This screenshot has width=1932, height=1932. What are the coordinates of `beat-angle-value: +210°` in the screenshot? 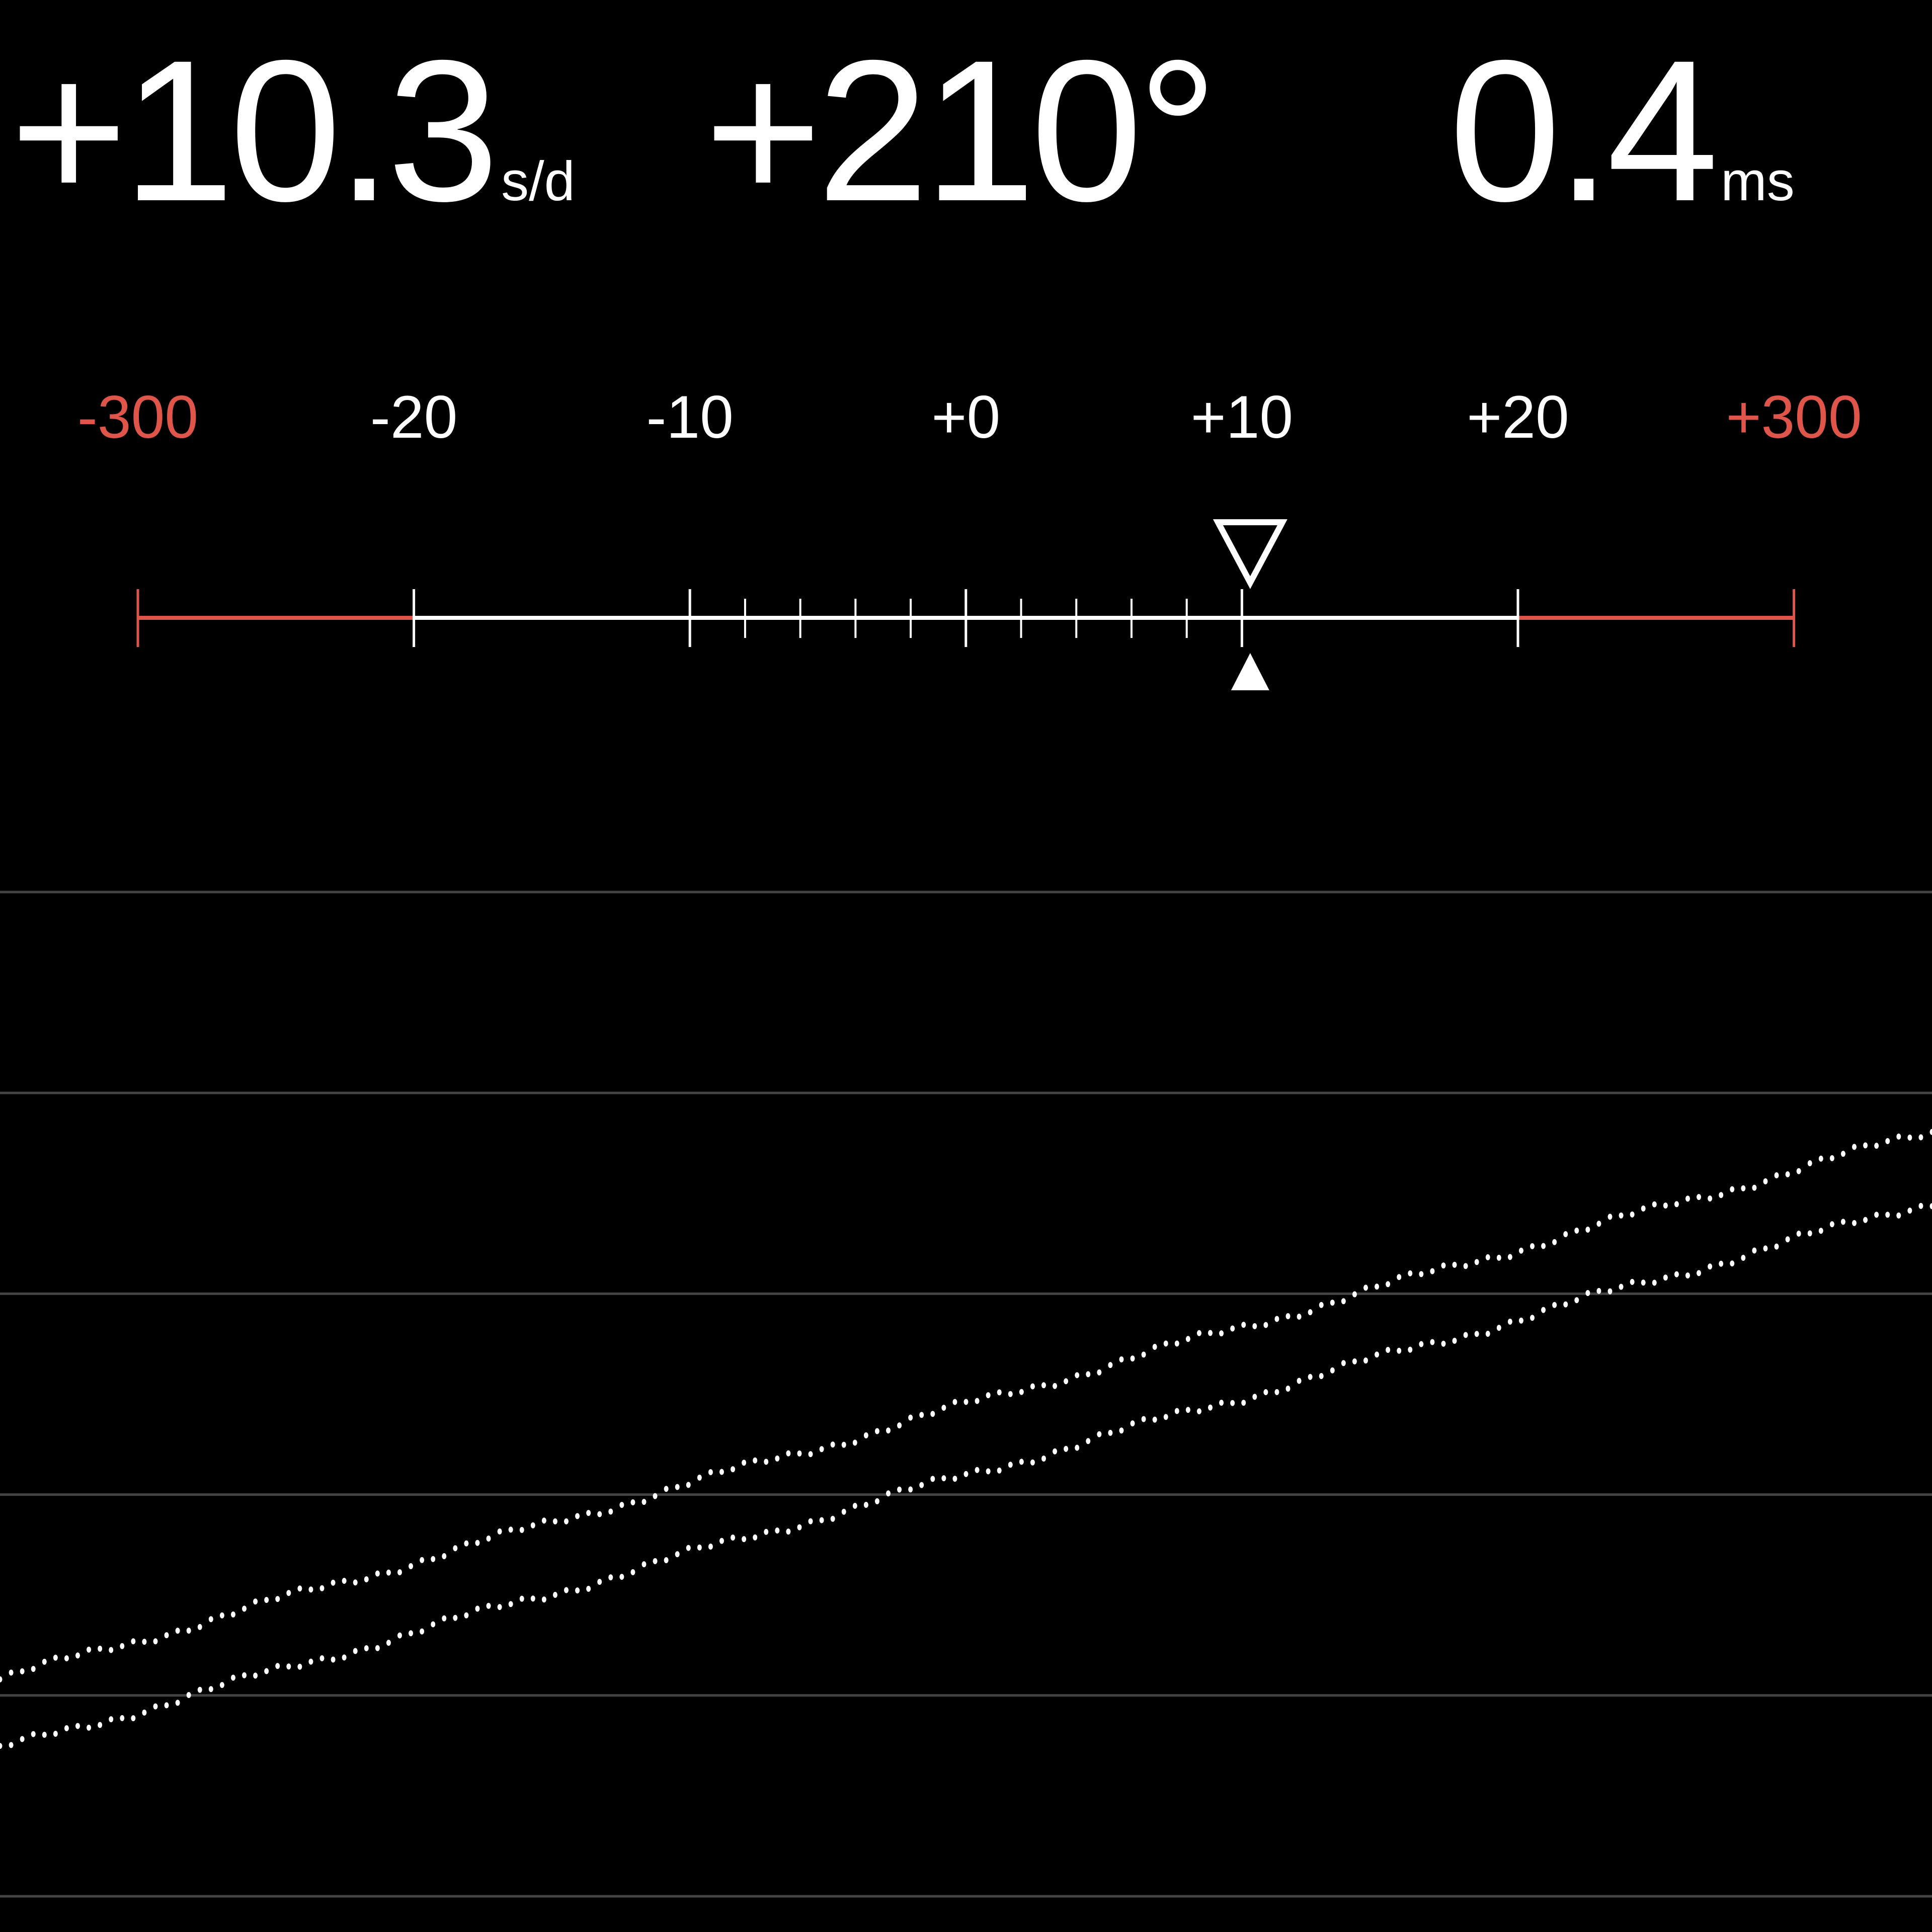 It's located at (961, 130).